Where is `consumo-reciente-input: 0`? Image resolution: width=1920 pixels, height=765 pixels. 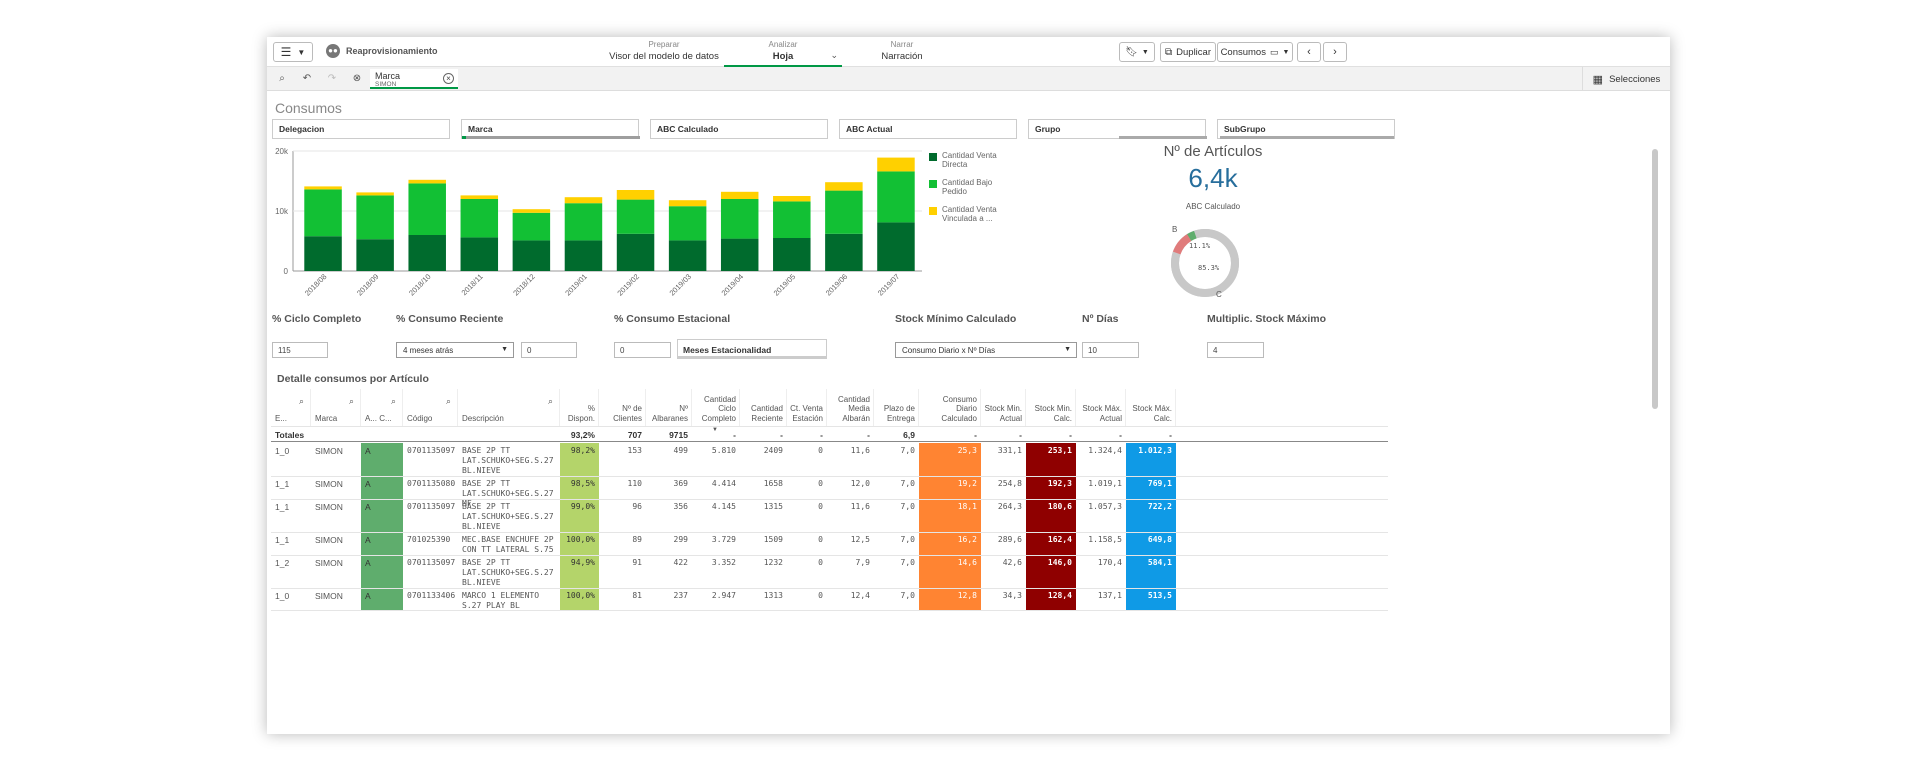
consumo-reciente-input: 0 is located at coordinates (549, 350).